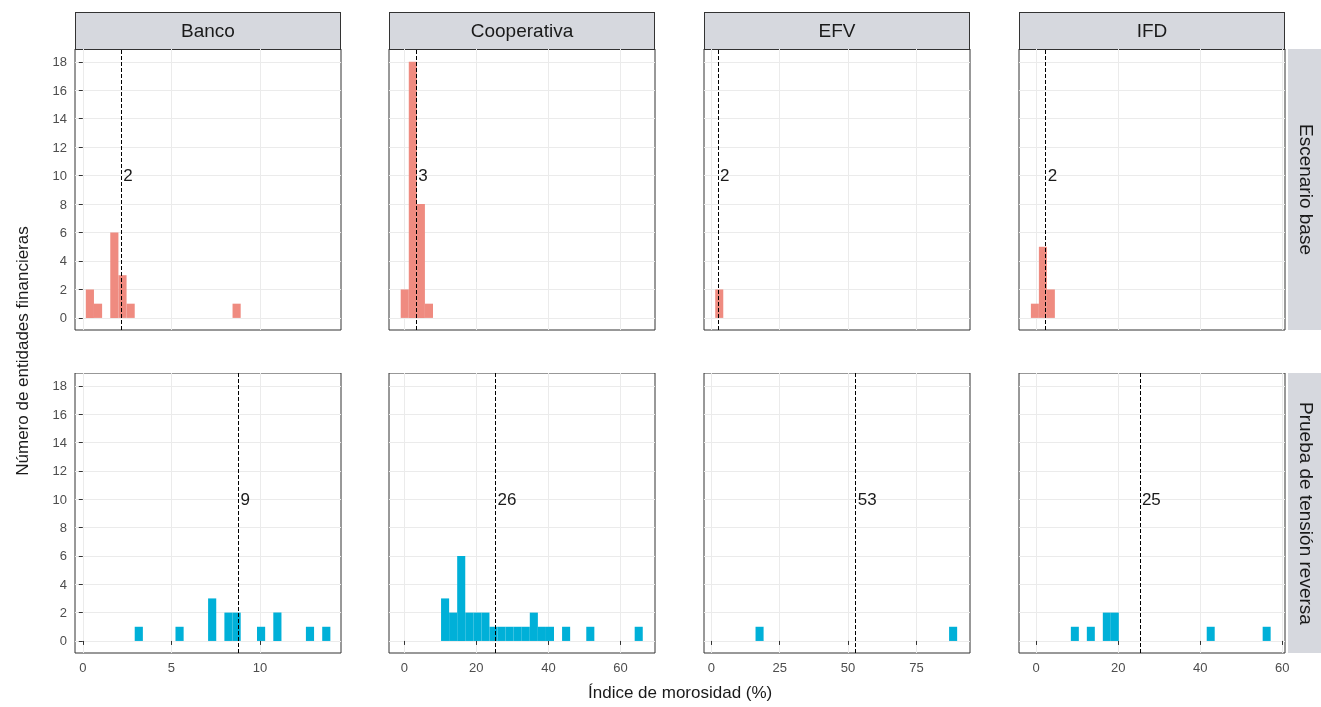 Image resolution: width=1321 pixels, height=707 pixels. I want to click on annotation: 53, so click(867, 499).